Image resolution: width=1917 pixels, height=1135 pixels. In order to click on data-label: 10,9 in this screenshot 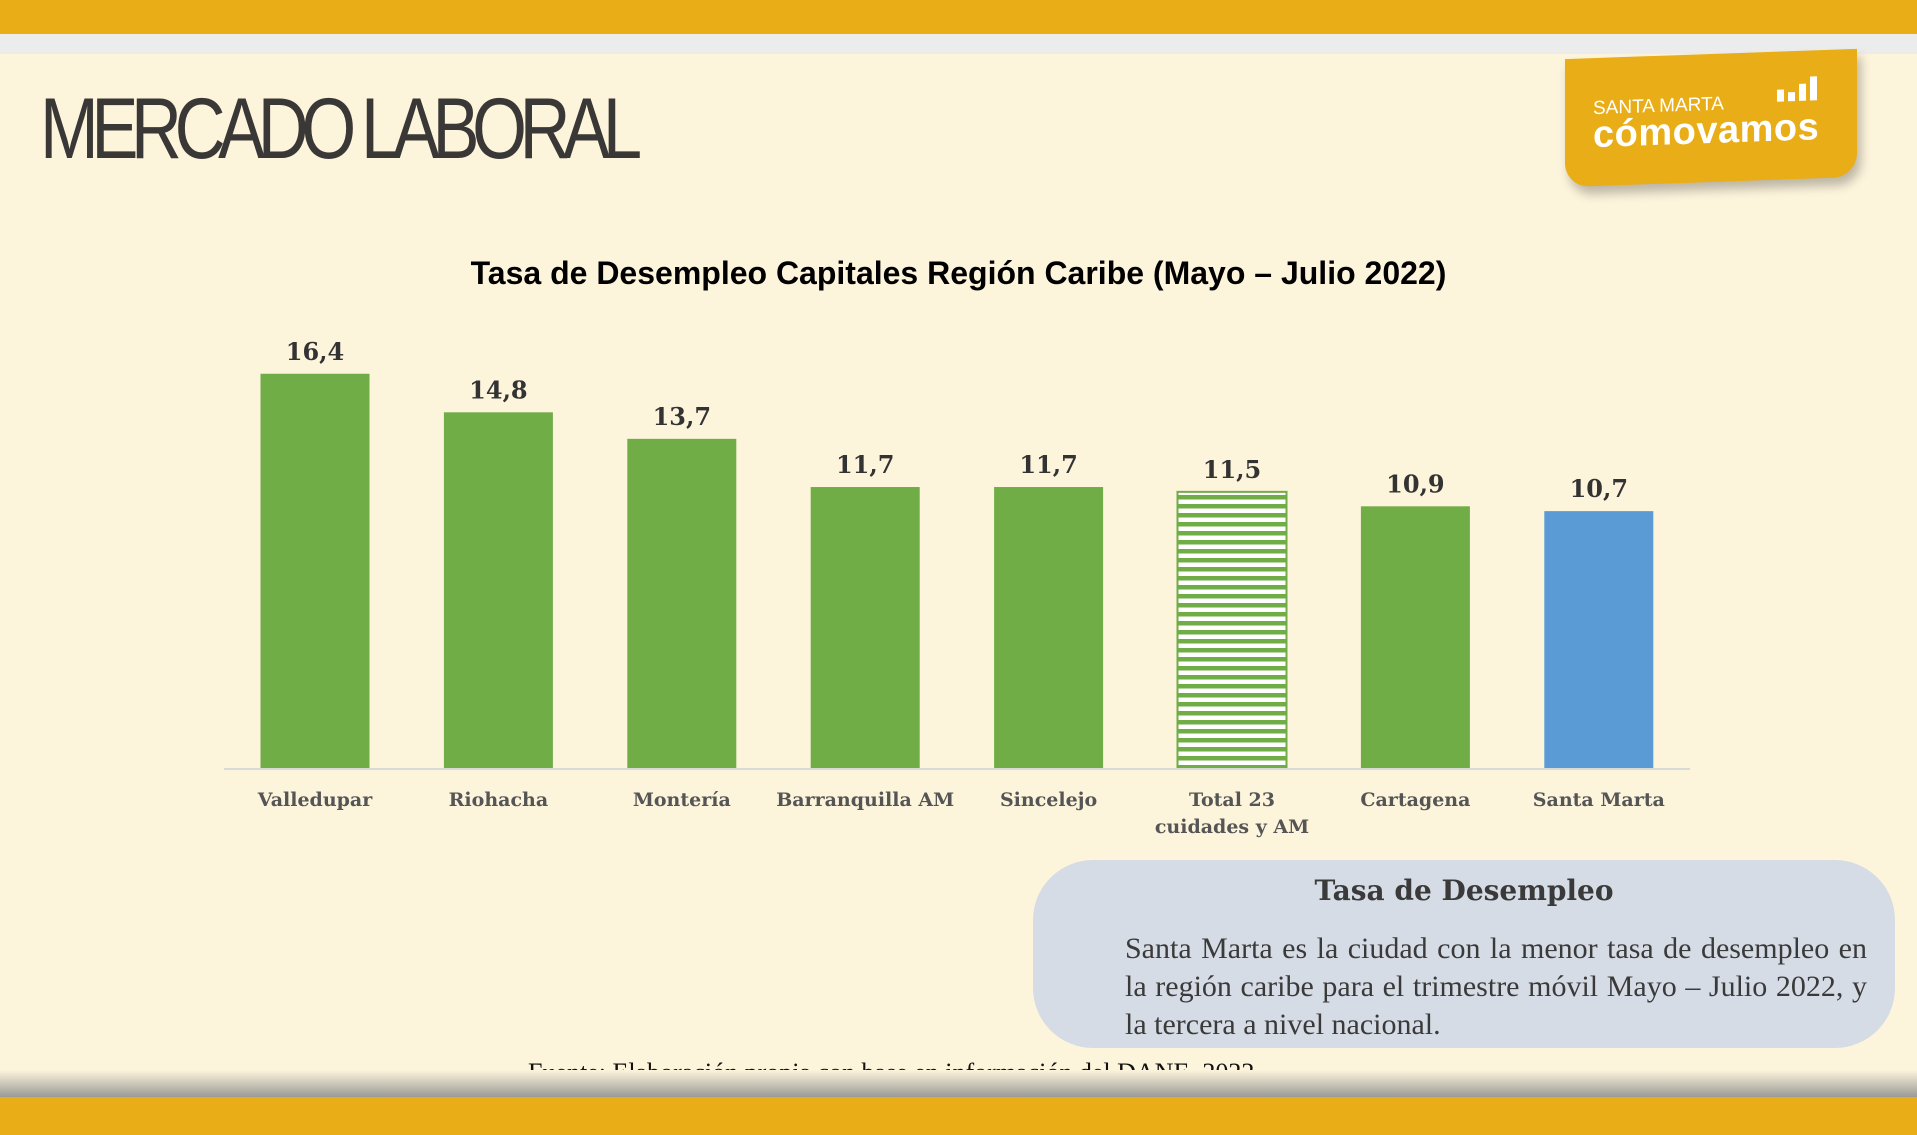, I will do `click(1415, 483)`.